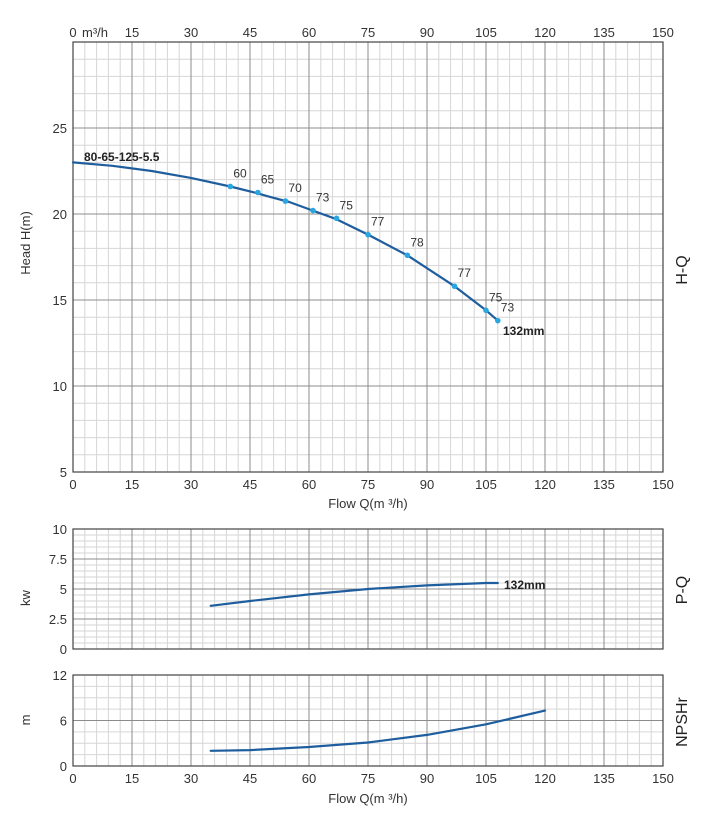 The image size is (713, 818). Describe the element at coordinates (191, 484) in the screenshot. I see `hq-x-tick-label: 30` at that location.